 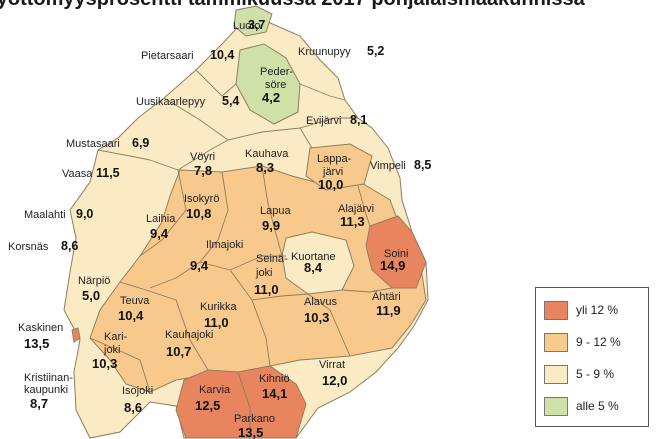 What do you see at coordinates (203, 170) in the screenshot?
I see `municipality-value-voyri: 7,8` at bounding box center [203, 170].